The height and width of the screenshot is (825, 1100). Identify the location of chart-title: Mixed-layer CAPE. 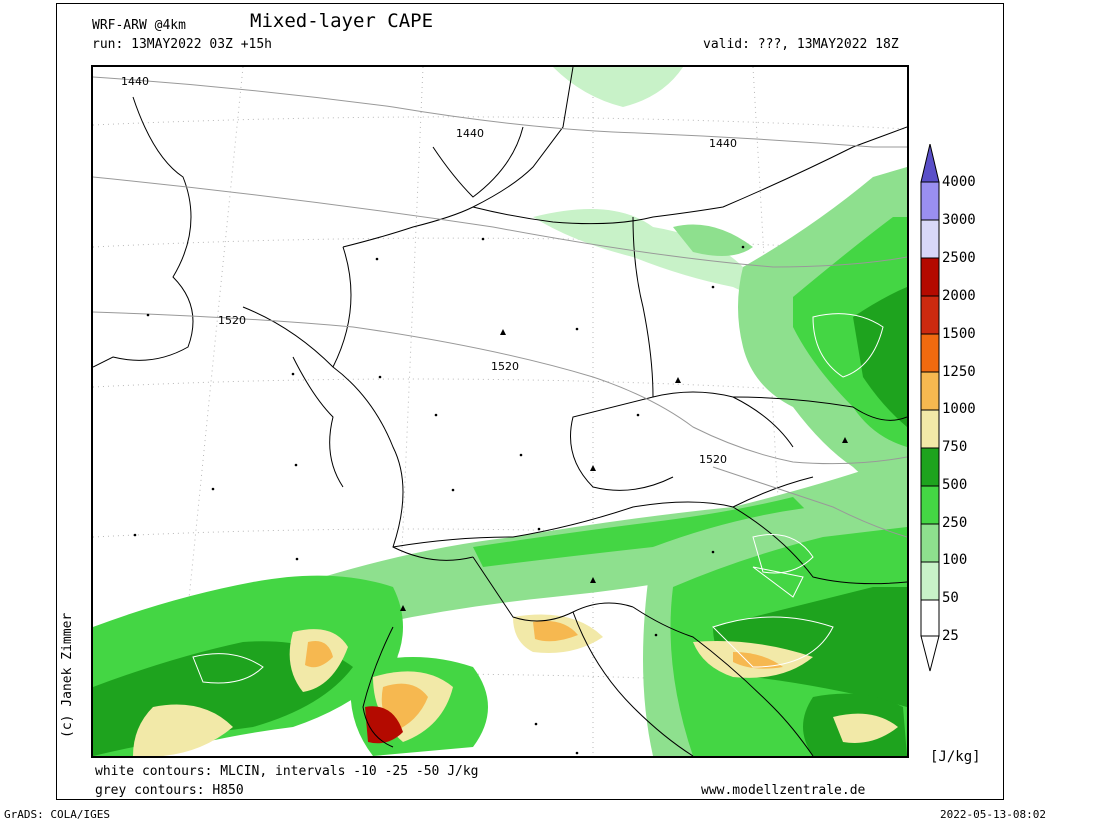
(342, 21).